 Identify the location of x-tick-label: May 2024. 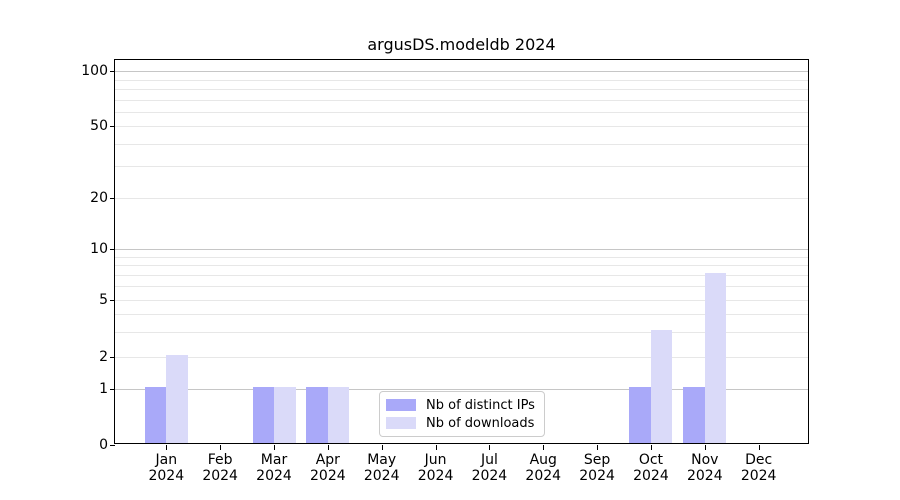
(381, 468).